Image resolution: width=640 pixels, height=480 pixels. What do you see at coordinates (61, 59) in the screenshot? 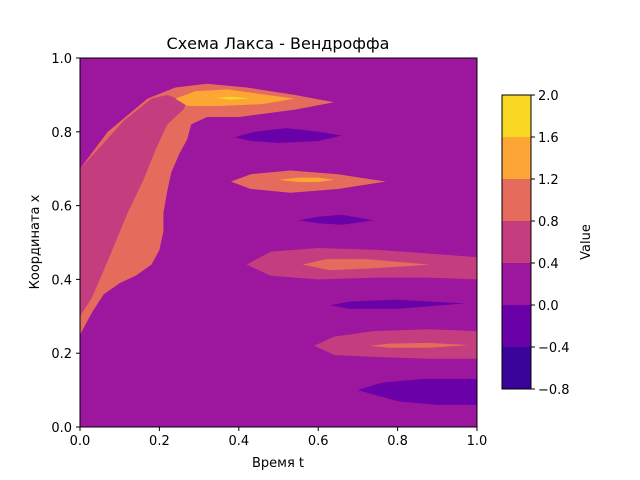
I see `y-tick-label: 1.0` at bounding box center [61, 59].